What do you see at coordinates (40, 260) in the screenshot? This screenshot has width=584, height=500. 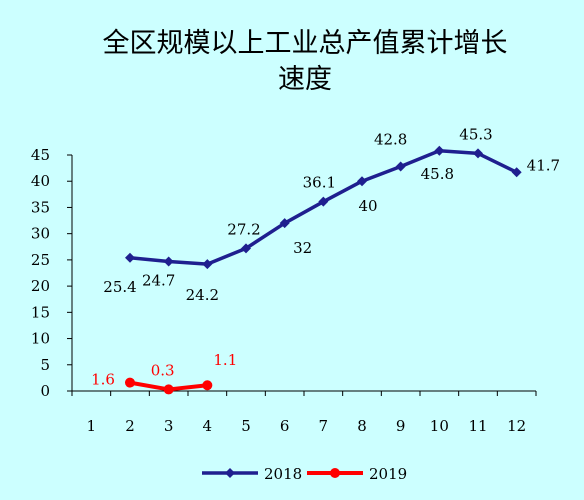 I see `y-tick-label: 25` at bounding box center [40, 260].